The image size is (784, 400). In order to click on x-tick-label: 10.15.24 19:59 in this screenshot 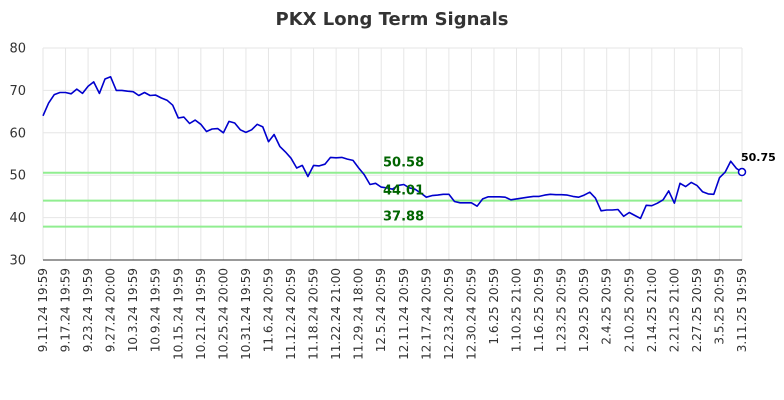, I will do `click(178, 314)`.